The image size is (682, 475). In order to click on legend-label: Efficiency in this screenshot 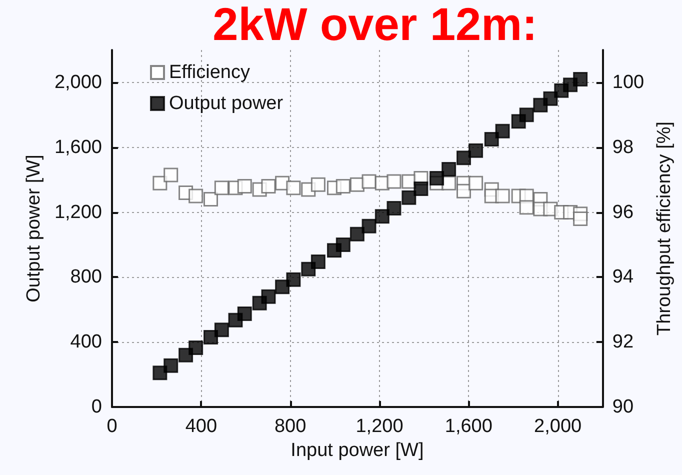, I will do `click(209, 72)`.